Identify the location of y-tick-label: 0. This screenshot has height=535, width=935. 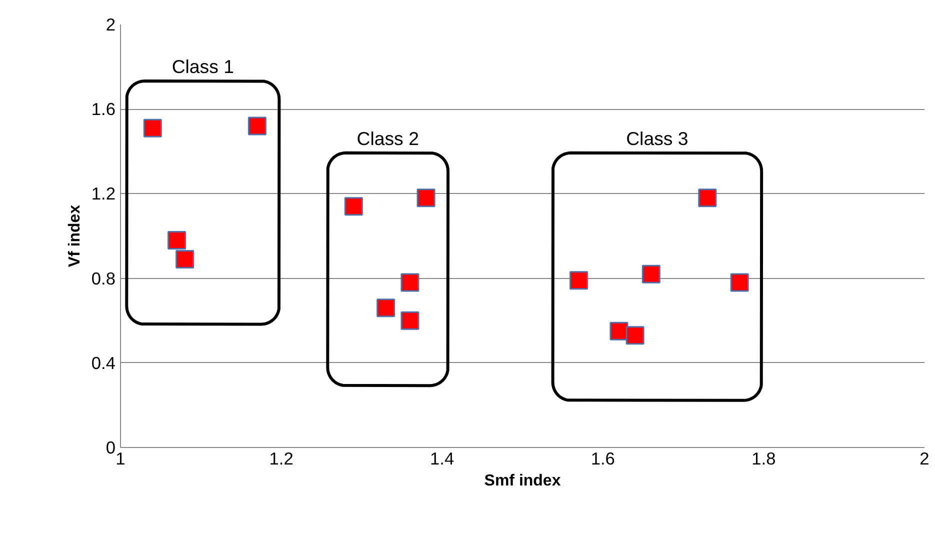
(111, 448).